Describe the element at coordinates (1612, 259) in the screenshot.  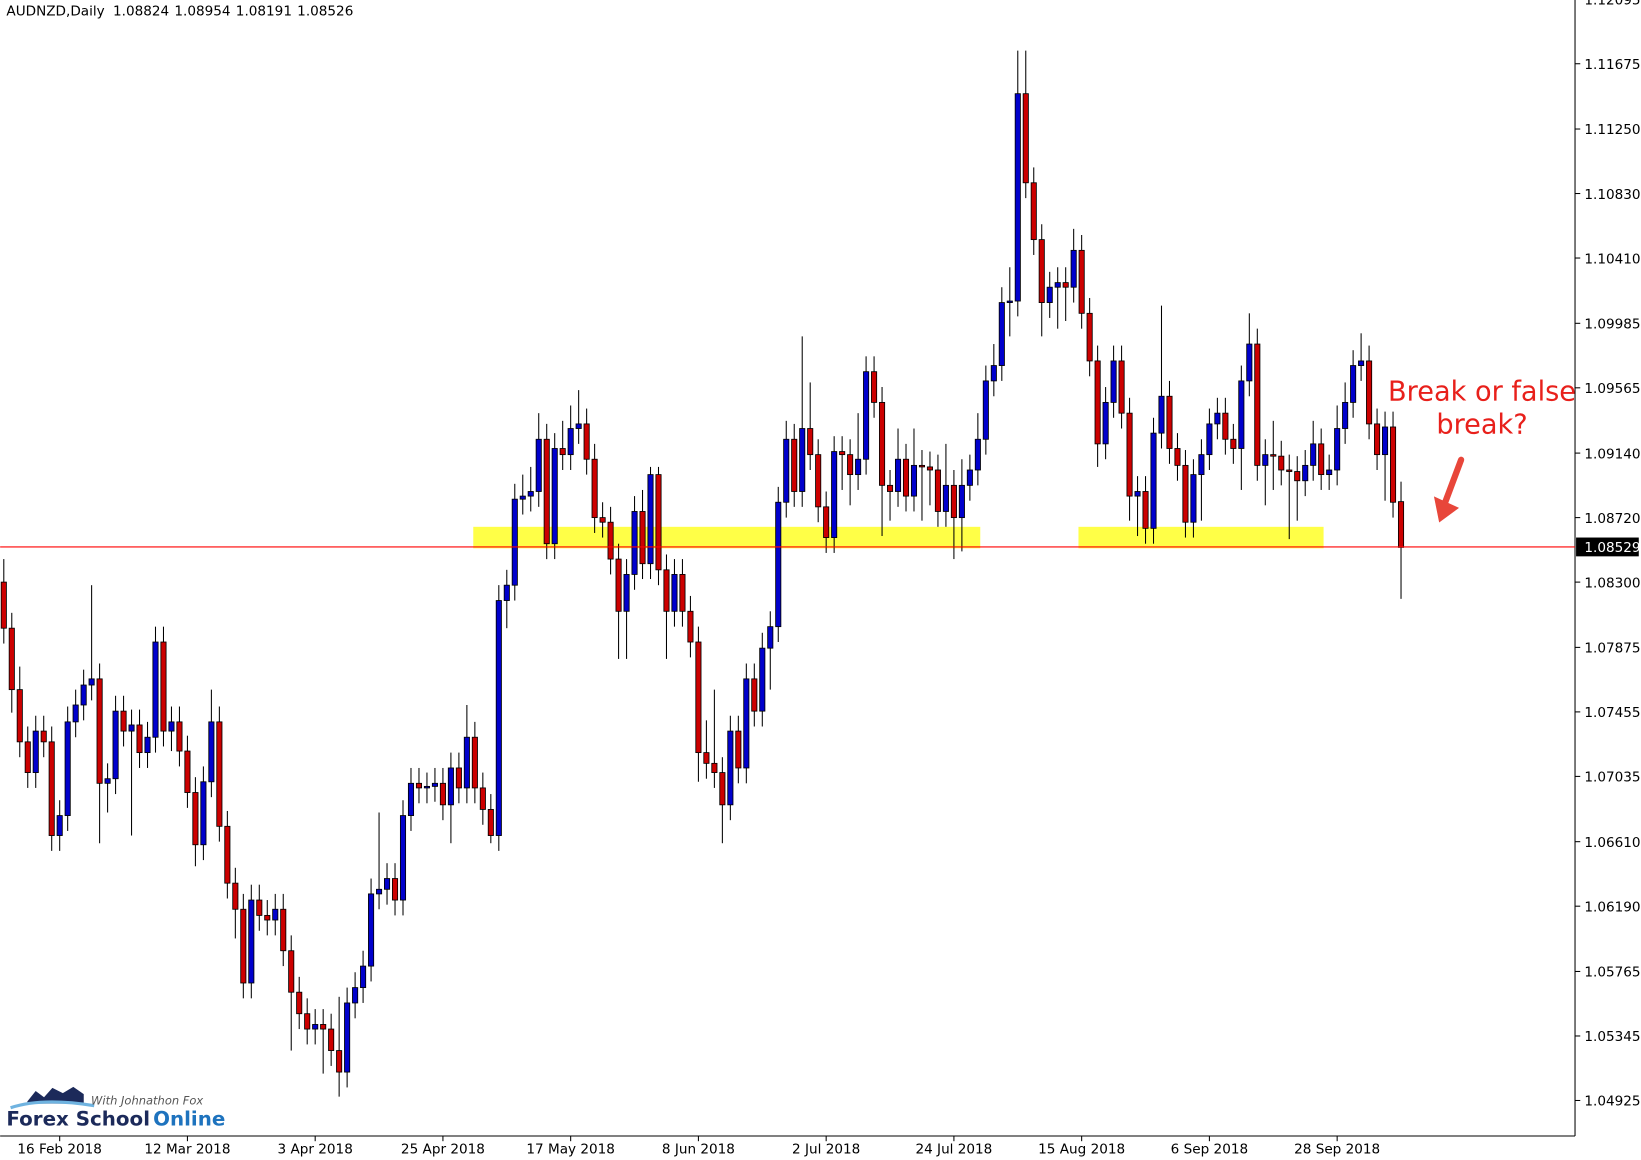
I see `y-tick-label: 1.10410` at that location.